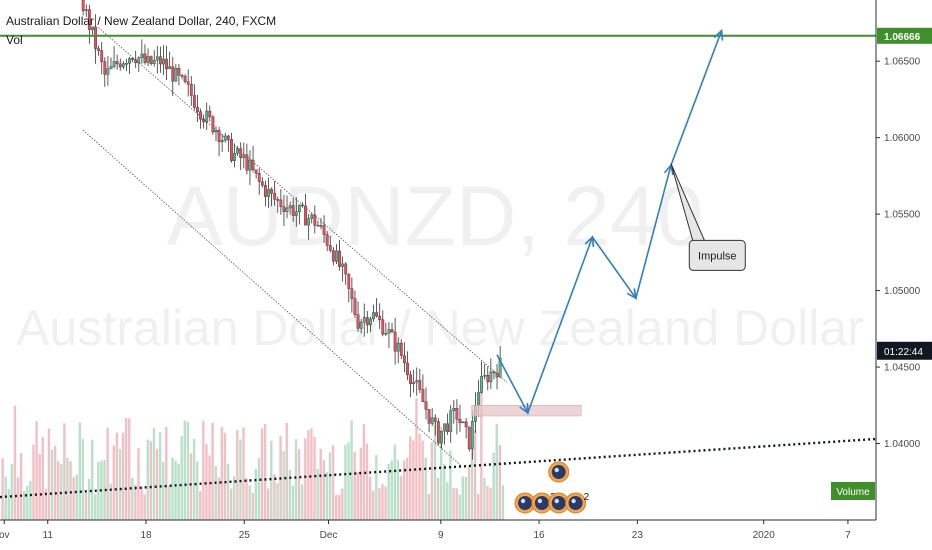  What do you see at coordinates (552, 487) in the screenshot?
I see `event-badges: 22` at bounding box center [552, 487].